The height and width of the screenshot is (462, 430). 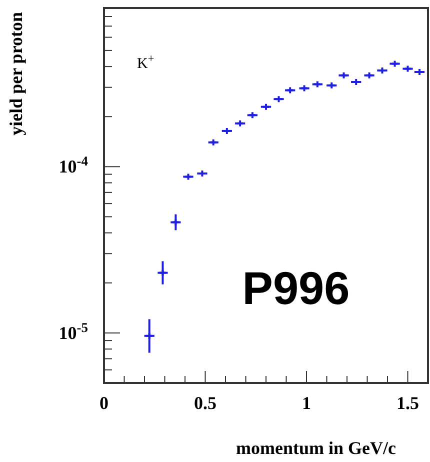 I want to click on annotation: P996, so click(x=296, y=288).